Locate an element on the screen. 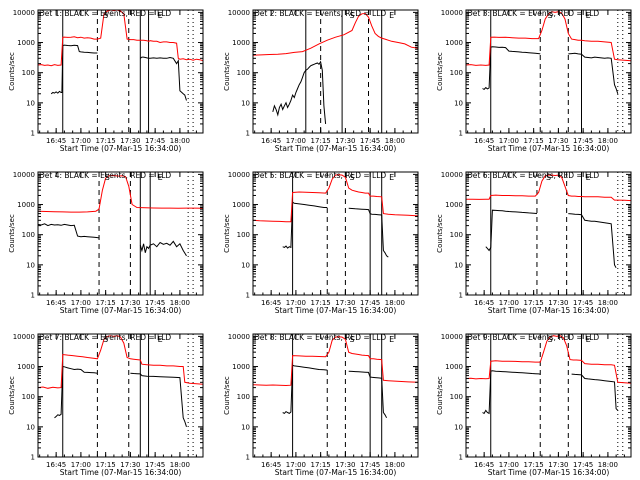  panel-title: Det 9: BLACK = Events, RED = LLD is located at coordinates (533, 337).